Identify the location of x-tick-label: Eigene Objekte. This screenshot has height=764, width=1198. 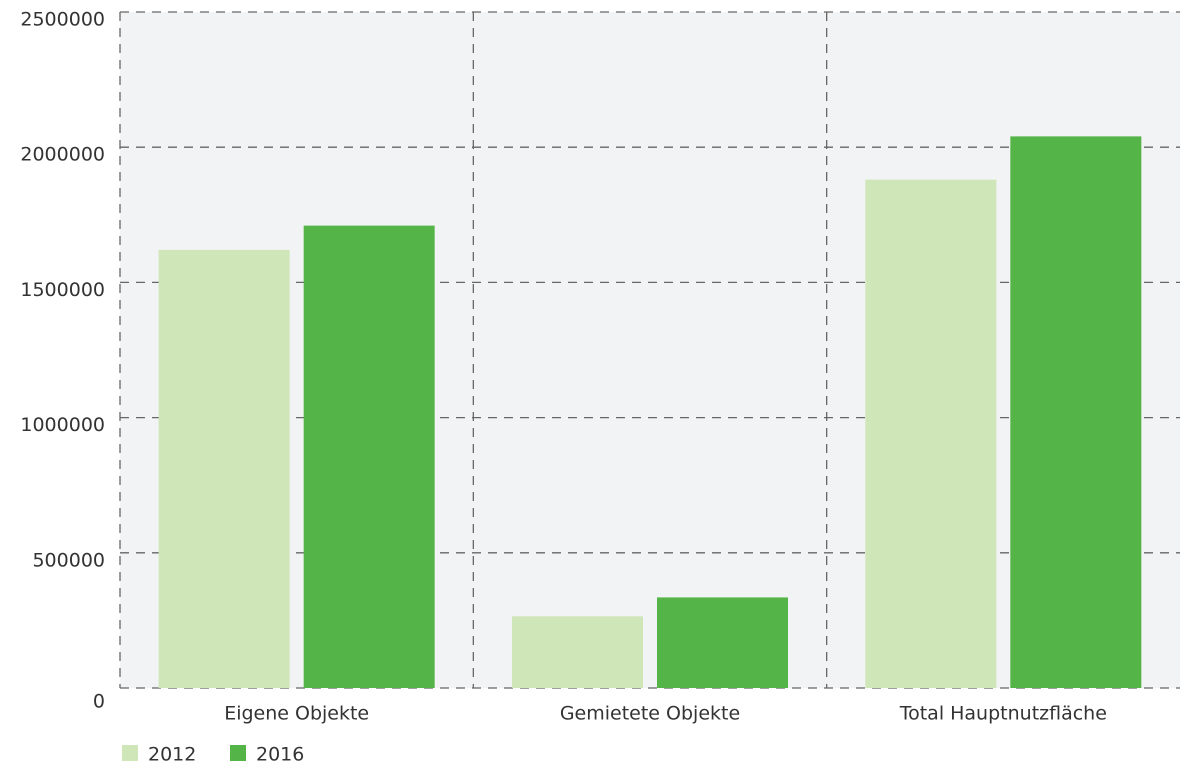
(296, 714).